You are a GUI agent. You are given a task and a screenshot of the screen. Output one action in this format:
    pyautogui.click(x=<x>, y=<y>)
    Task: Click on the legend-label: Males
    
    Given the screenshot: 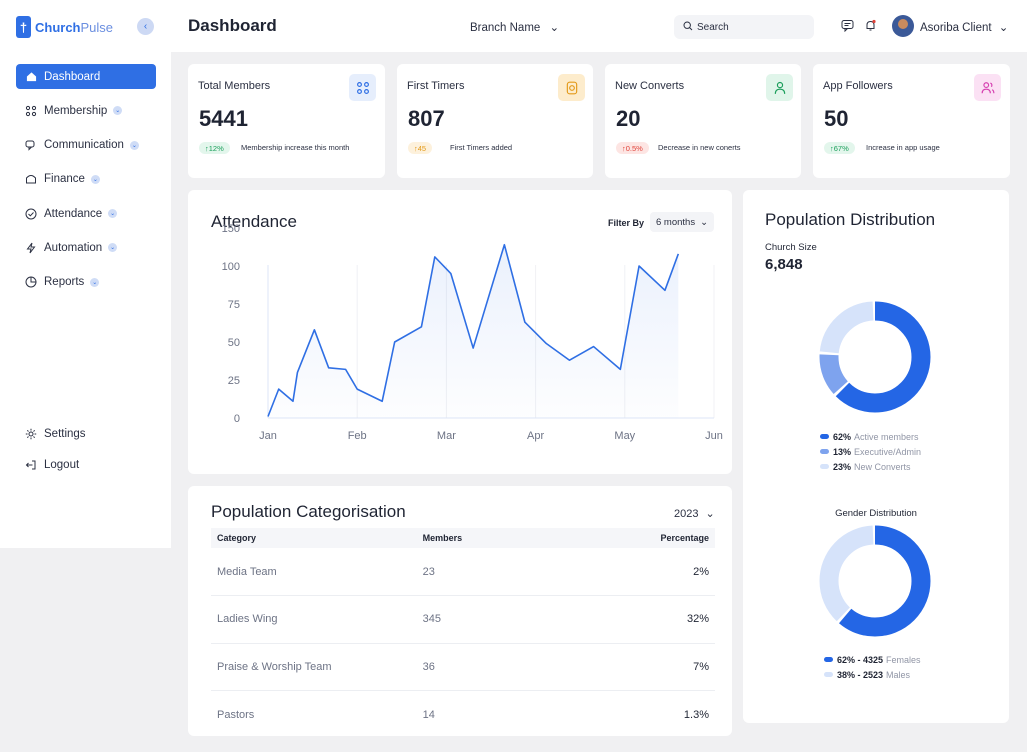 What is the action you would take?
    pyautogui.click(x=898, y=674)
    